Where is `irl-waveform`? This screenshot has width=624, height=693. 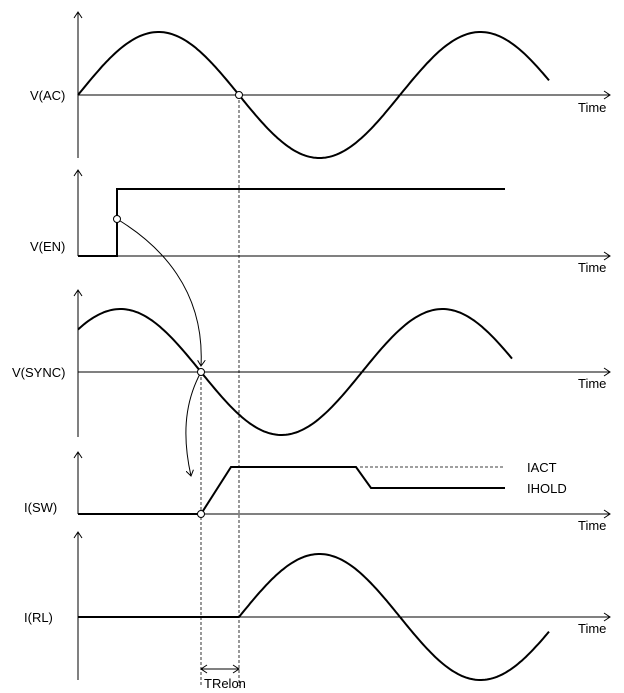 irl-waveform is located at coordinates (314, 617).